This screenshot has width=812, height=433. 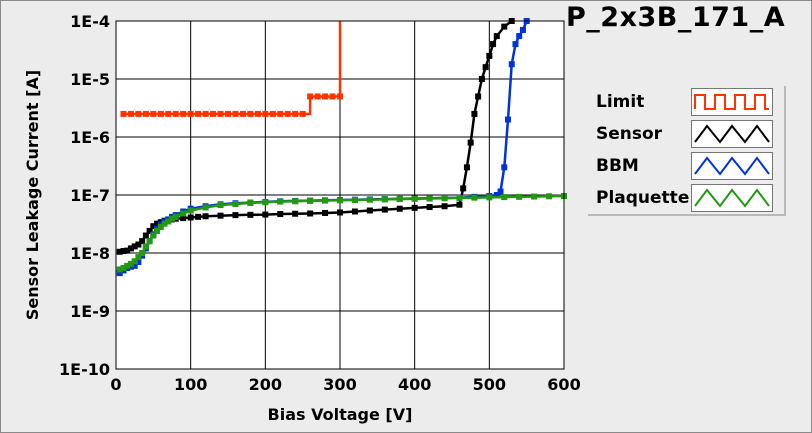 I want to click on legend-swatch-icon, so click(x=732, y=198).